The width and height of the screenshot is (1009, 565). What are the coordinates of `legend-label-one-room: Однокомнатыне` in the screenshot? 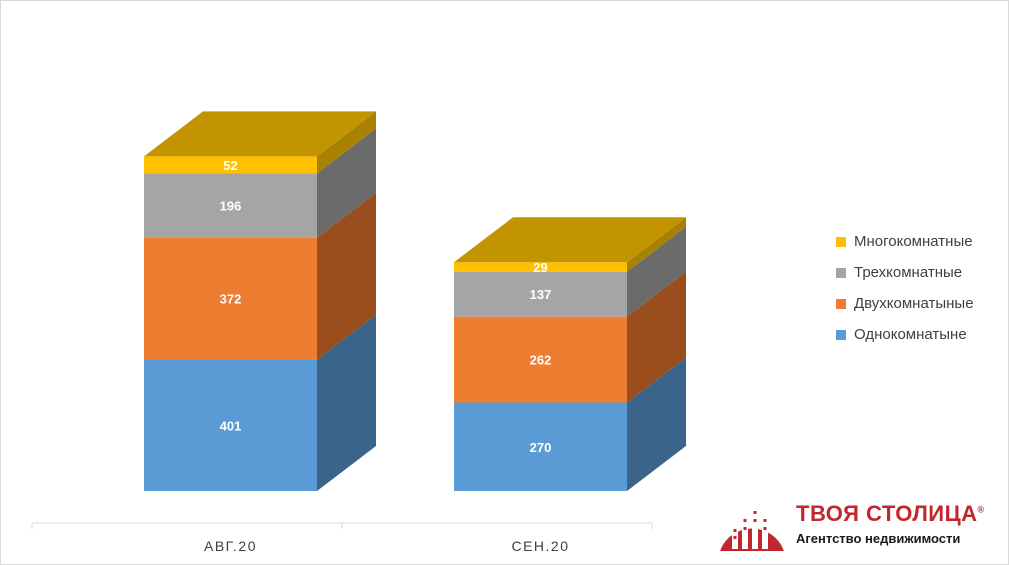 It's located at (910, 334).